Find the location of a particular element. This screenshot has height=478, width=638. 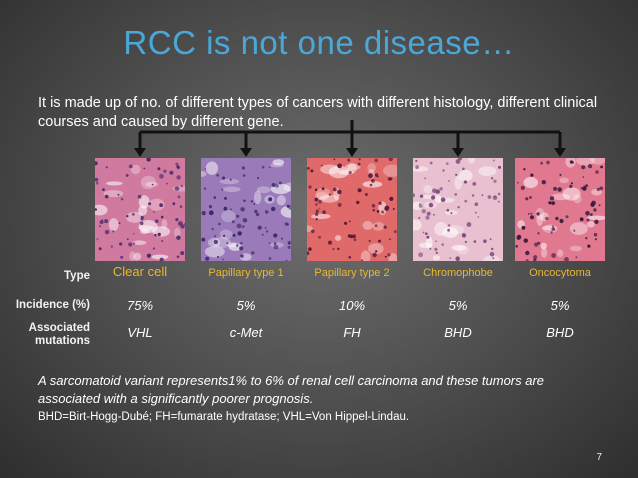

mutation-papillary-2: FH is located at coordinates (352, 332).